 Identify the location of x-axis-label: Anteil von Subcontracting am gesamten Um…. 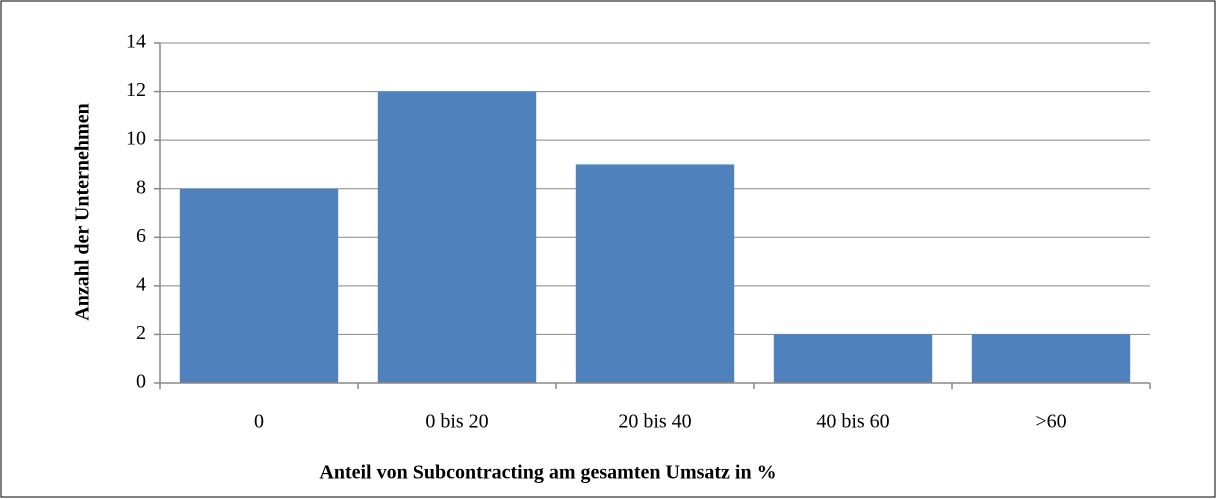
(547, 473).